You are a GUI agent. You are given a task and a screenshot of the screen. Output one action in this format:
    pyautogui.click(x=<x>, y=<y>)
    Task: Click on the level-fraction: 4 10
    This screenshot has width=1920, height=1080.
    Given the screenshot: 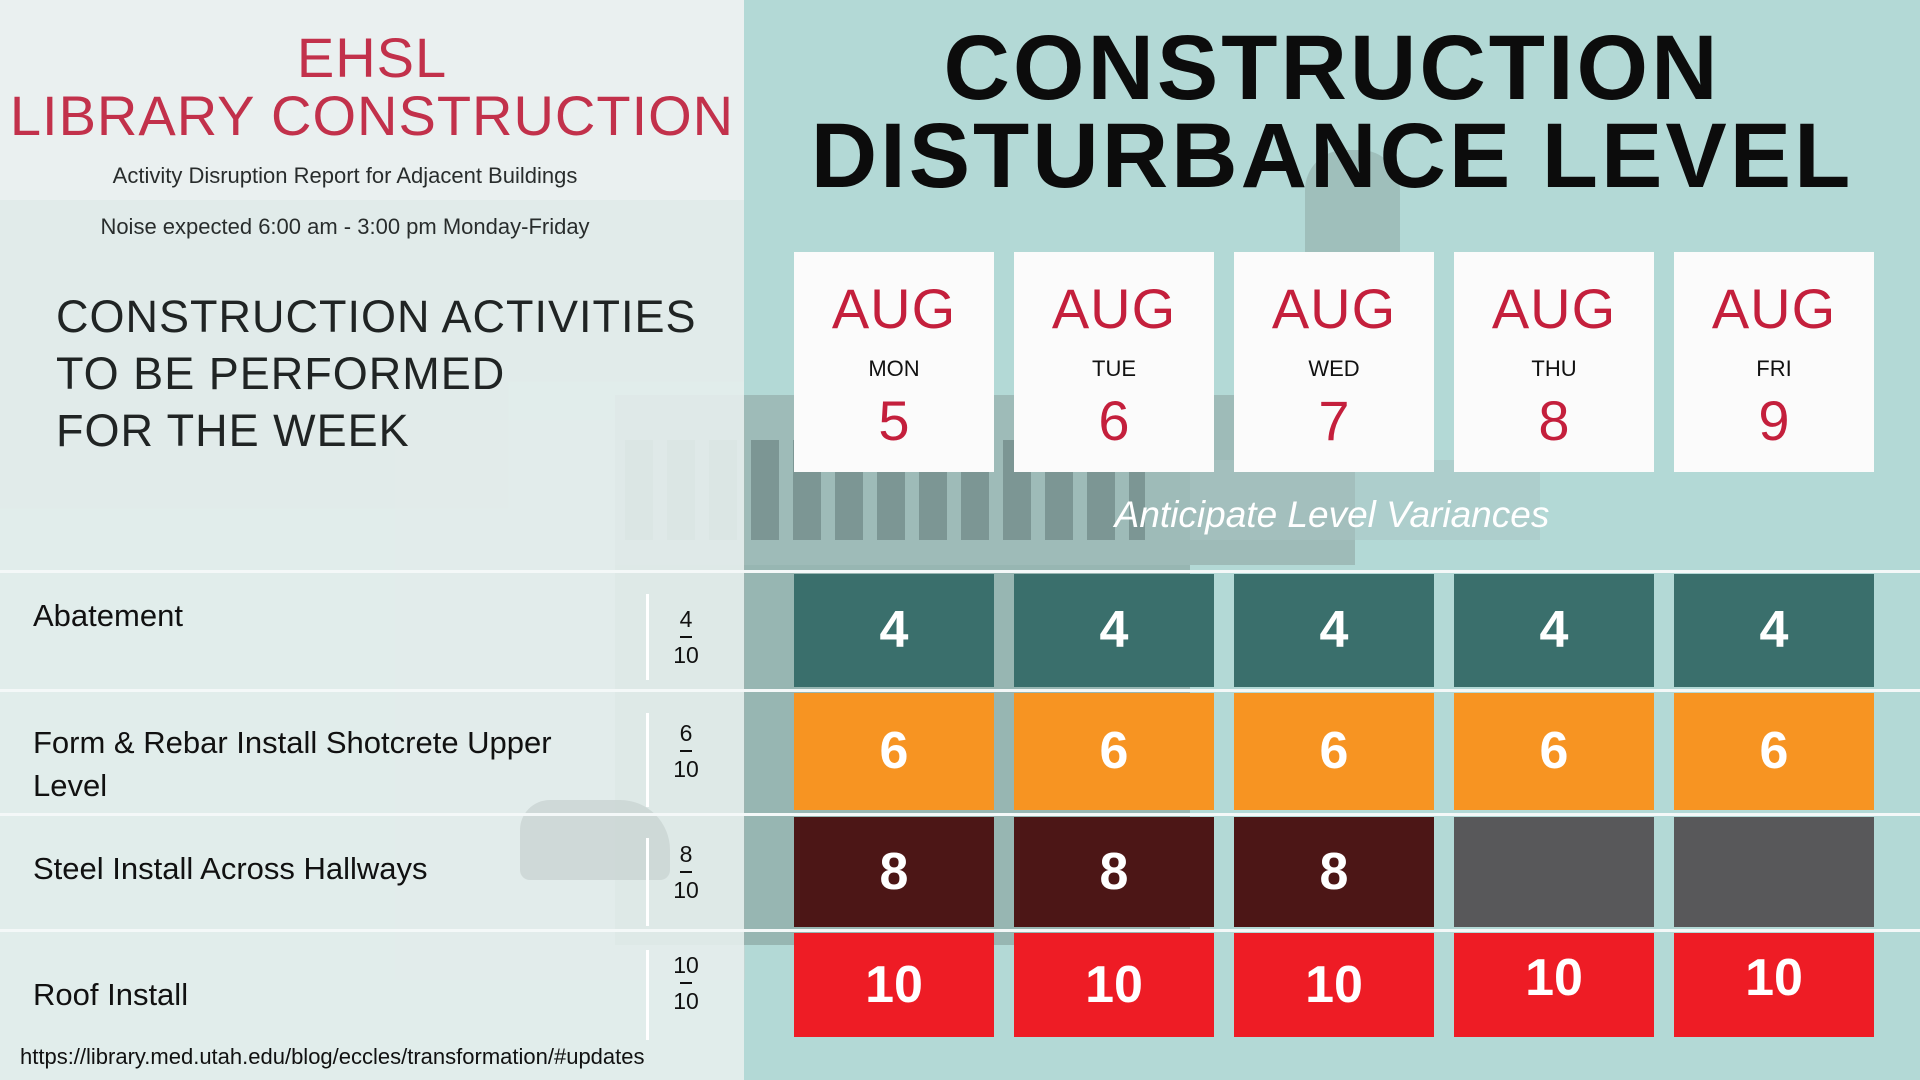 What is the action you would take?
    pyautogui.click(x=686, y=637)
    